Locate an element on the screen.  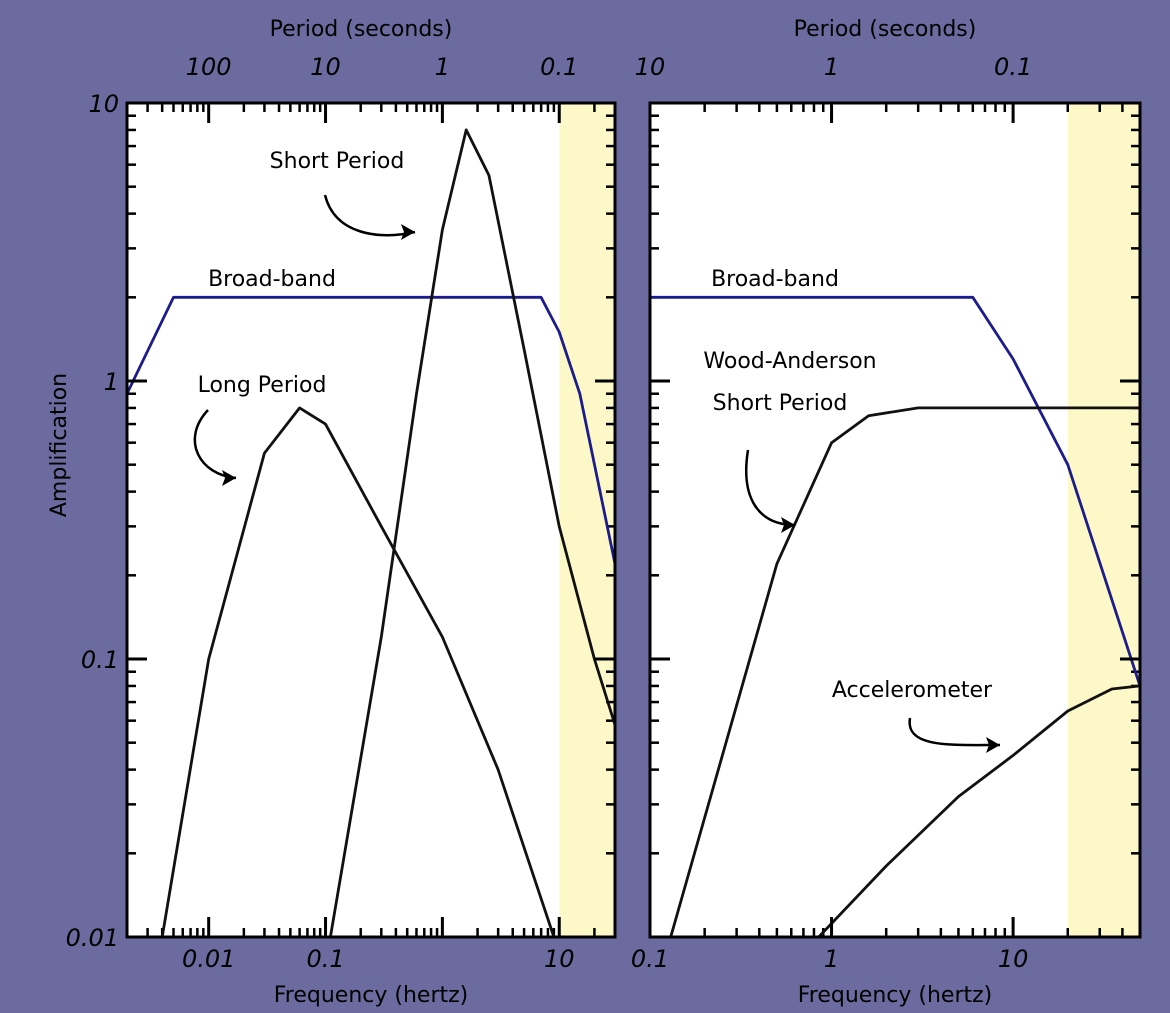
shaded-high-frequency-band is located at coordinates (1103, 520).